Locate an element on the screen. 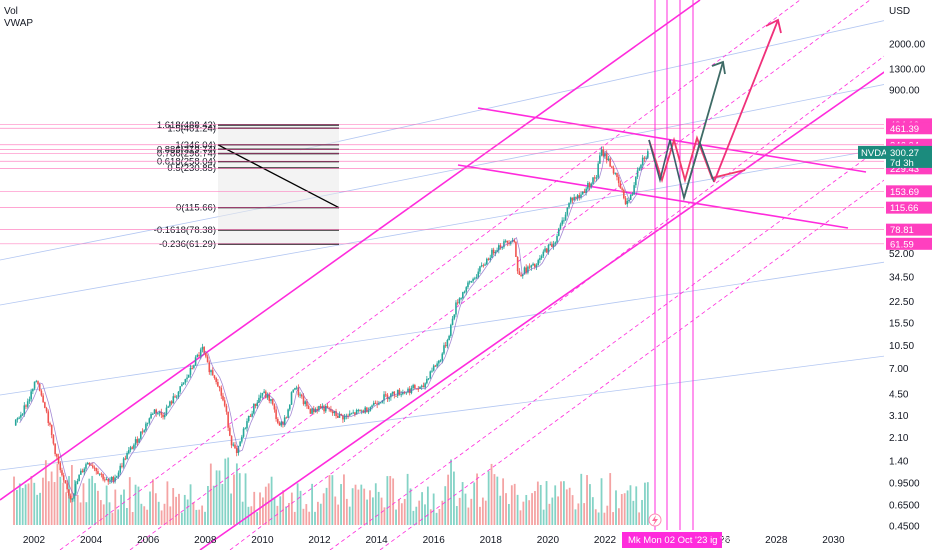  time-marker-layer is located at coordinates (674, 265).